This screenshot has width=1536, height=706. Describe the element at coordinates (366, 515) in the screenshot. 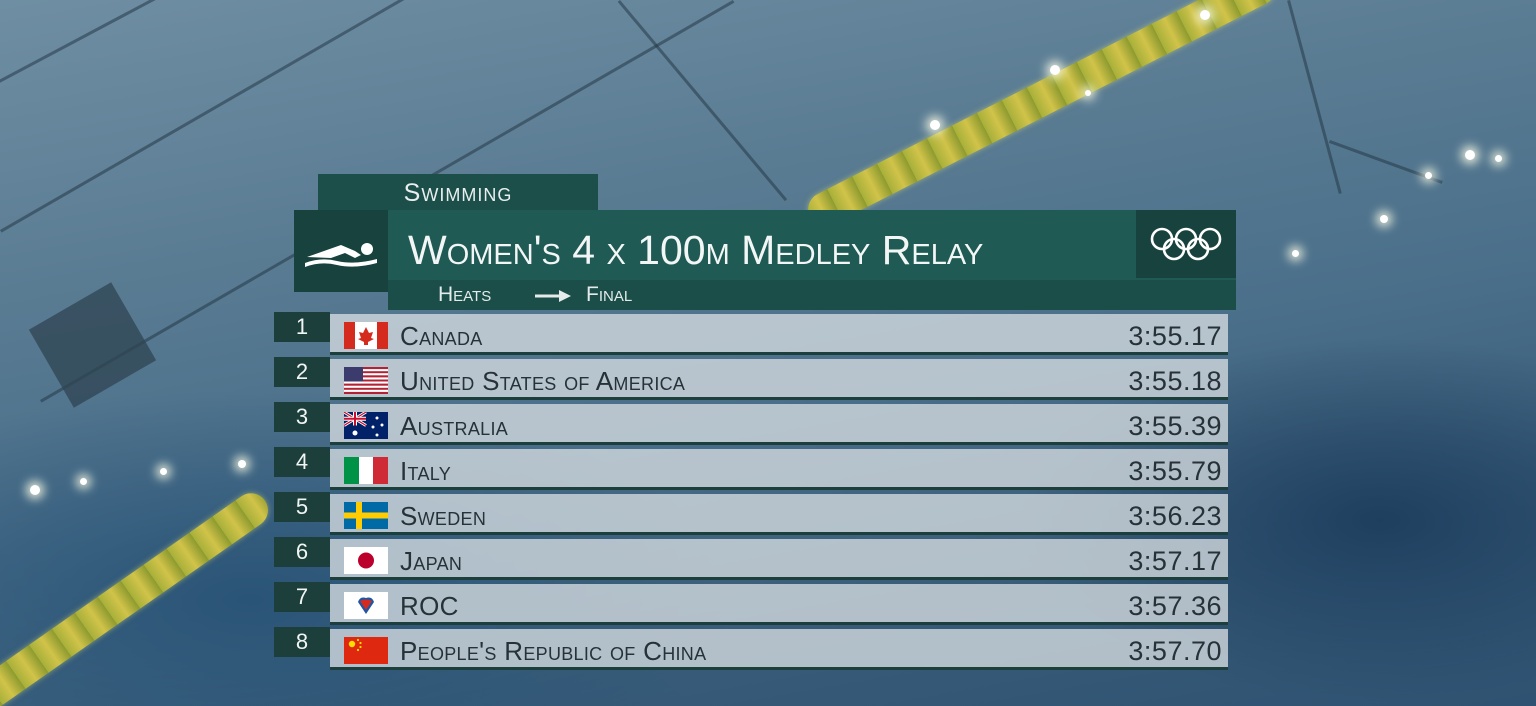

I see `sweden-flag-icon` at that location.